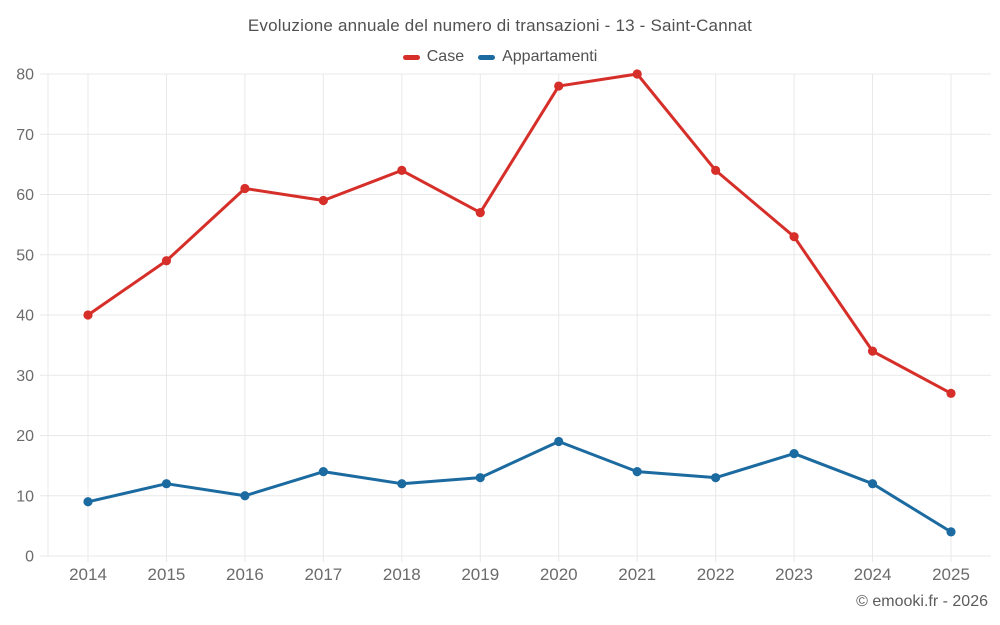 This screenshot has height=625, width=1000. Describe the element at coordinates (922, 601) in the screenshot. I see `copyright-credit: © emooki.fr - 2026` at that location.